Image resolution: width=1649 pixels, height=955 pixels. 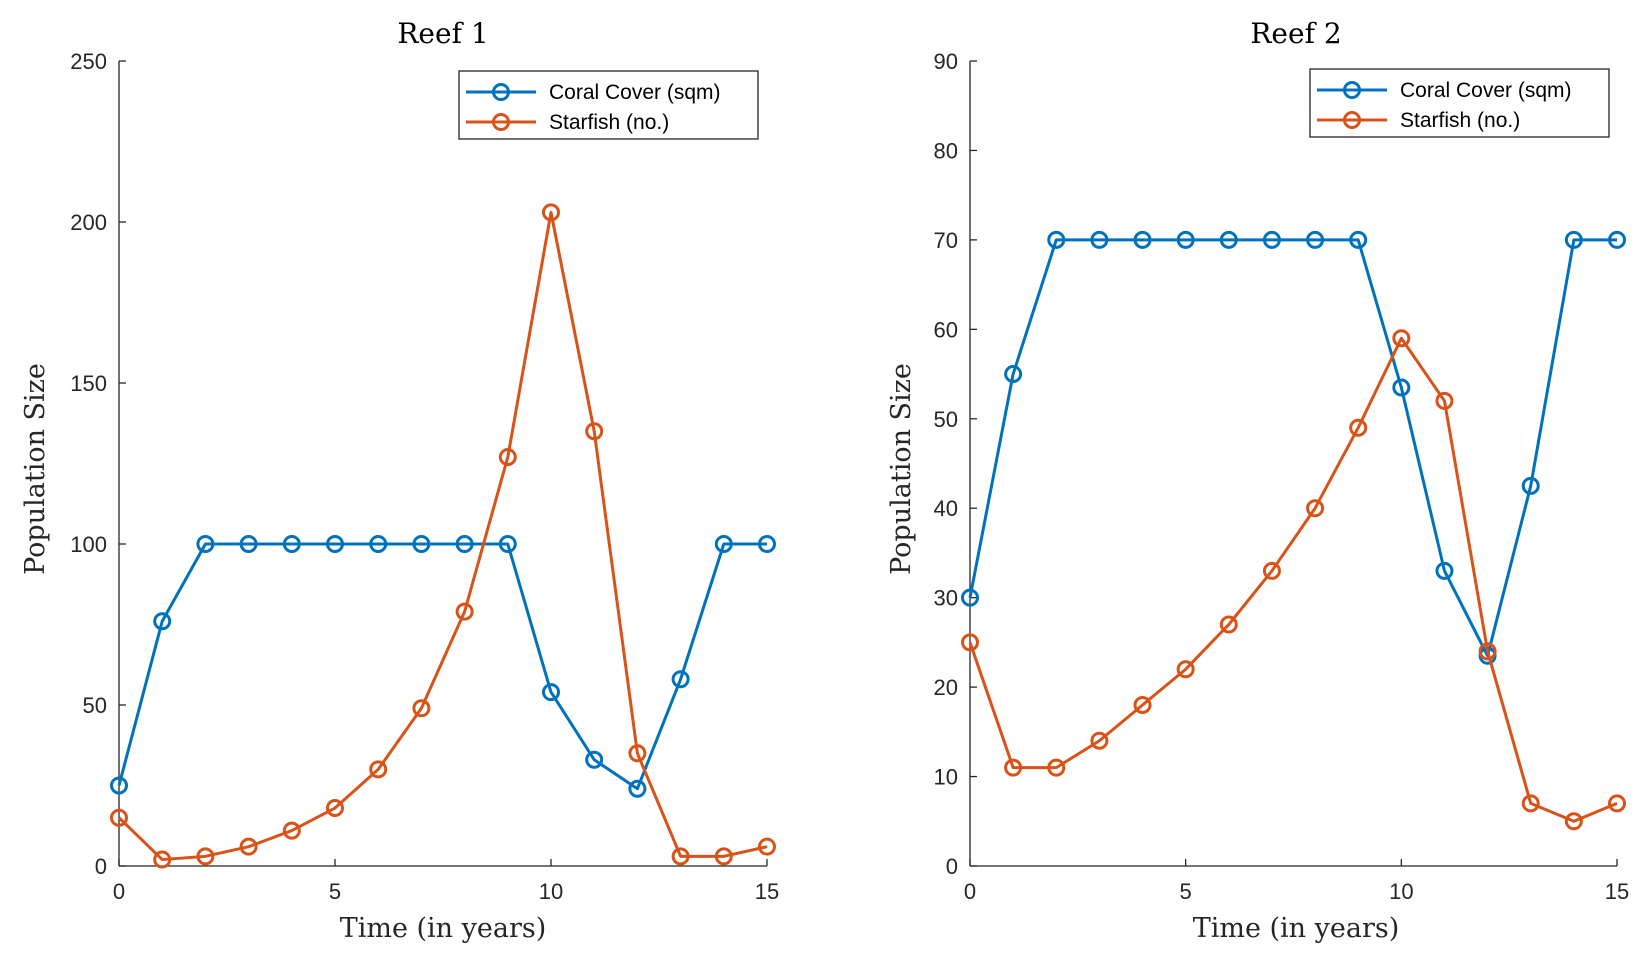 I want to click on y-tick-label: 90, so click(x=946, y=61).